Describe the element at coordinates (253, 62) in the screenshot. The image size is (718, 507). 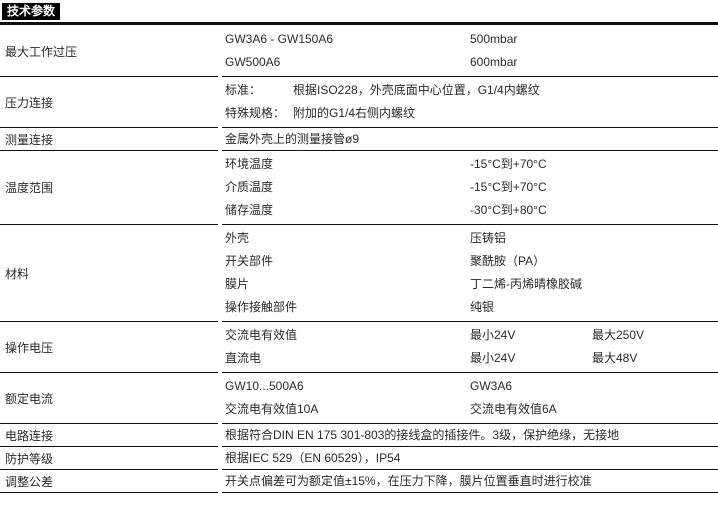
I see `content-cell: GW500A6` at that location.